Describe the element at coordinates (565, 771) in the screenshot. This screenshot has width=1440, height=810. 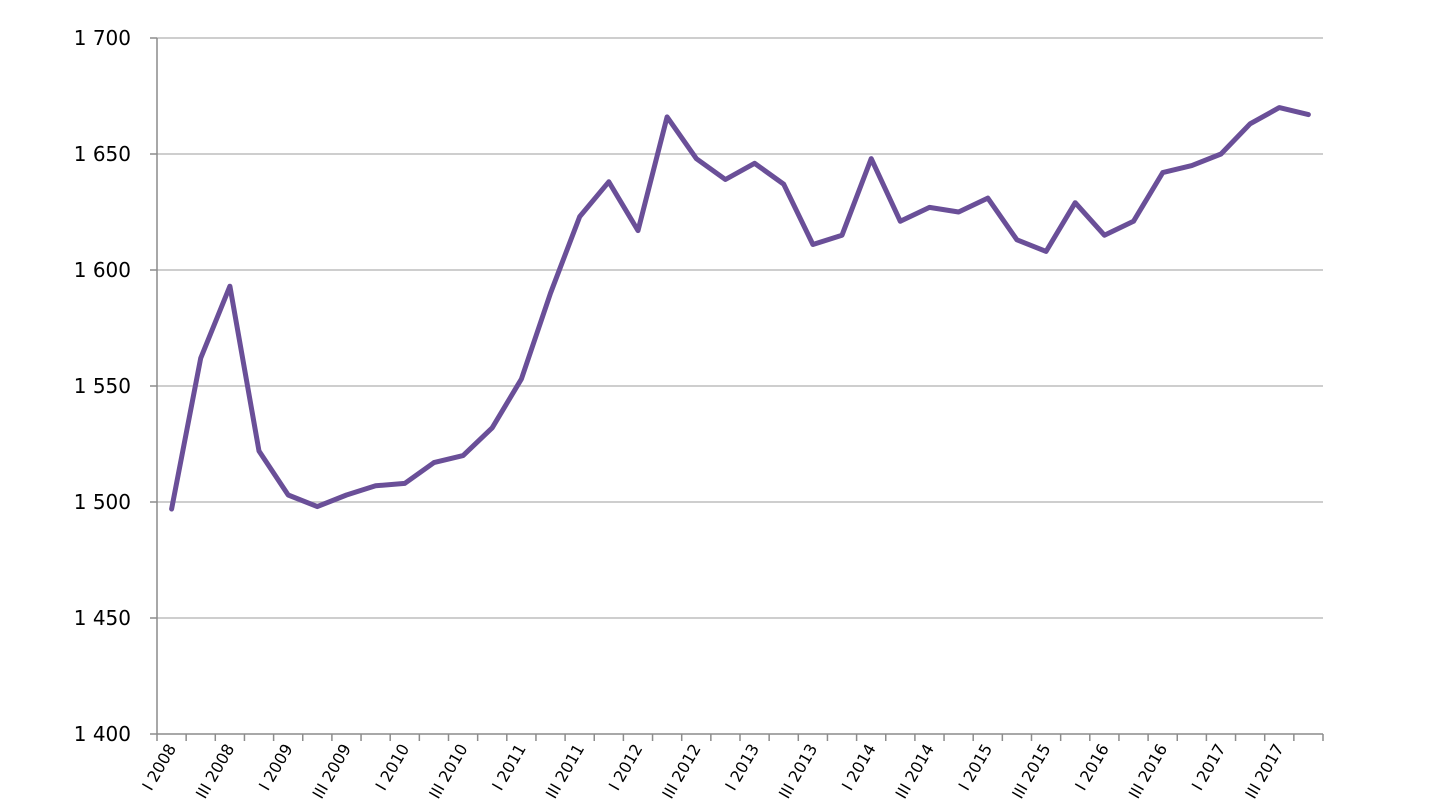
I see `x-tick-label: III 2011` at that location.